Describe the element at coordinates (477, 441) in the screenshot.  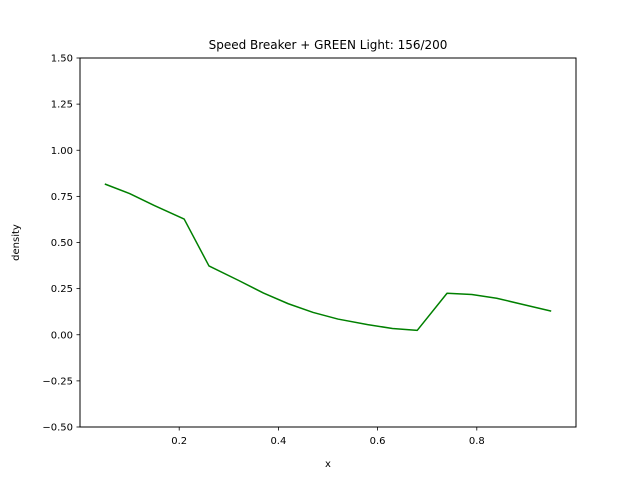
I see `x-tick-label: 0.8` at that location.